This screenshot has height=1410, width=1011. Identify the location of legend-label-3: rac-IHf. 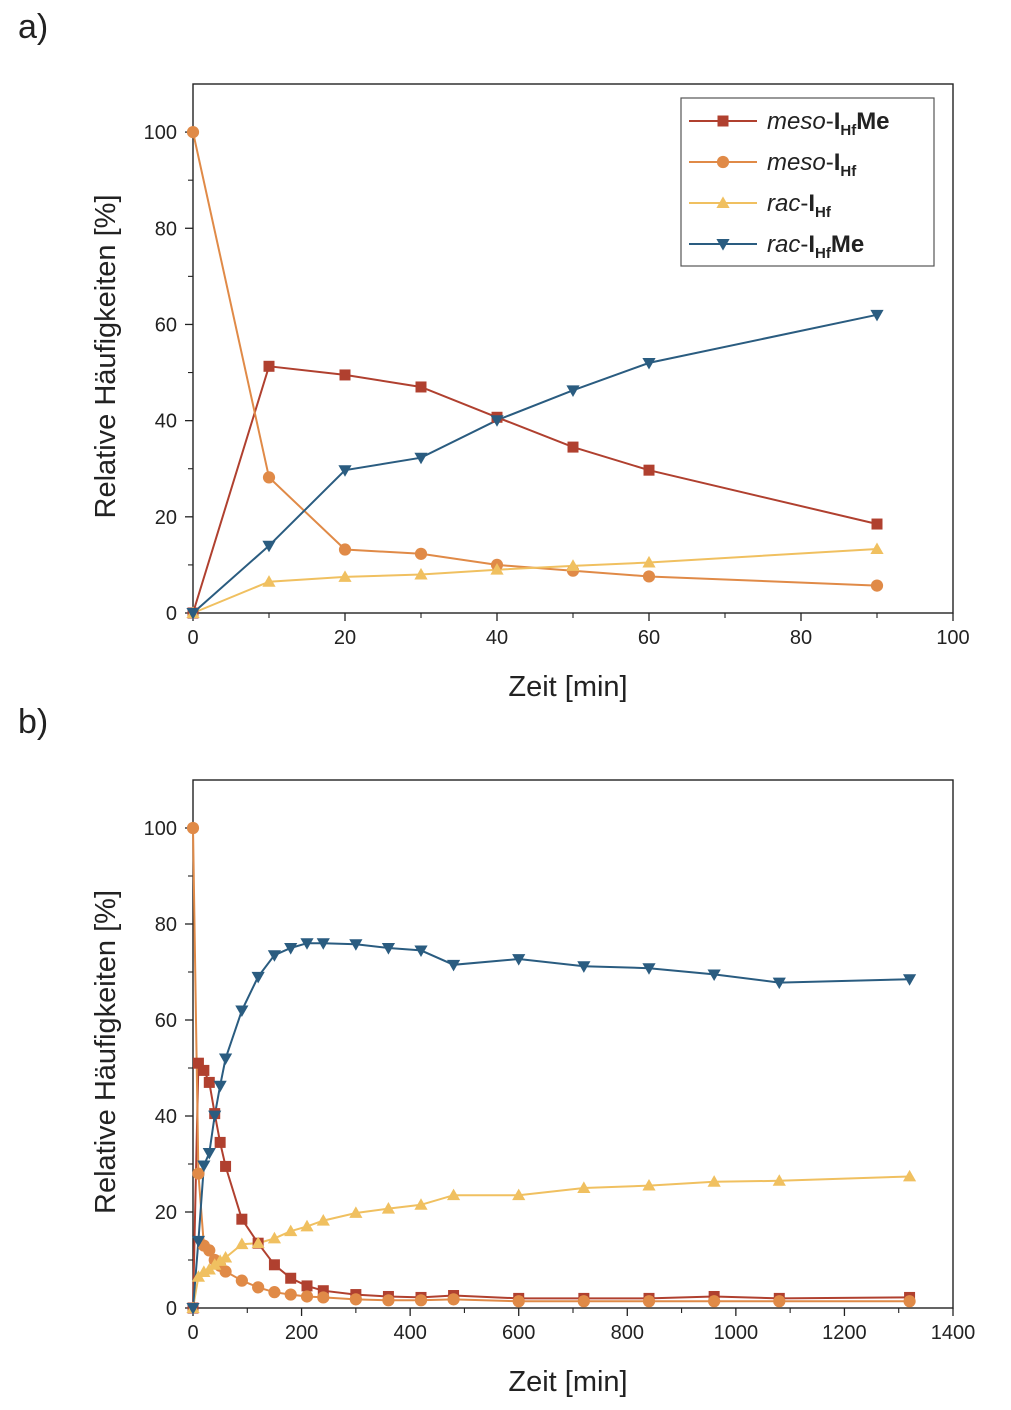
(799, 205).